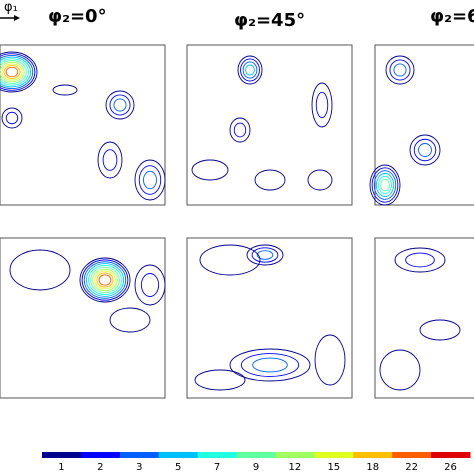 This screenshot has width=474, height=474. I want to click on colorbar-label: 9, so click(256, 467).